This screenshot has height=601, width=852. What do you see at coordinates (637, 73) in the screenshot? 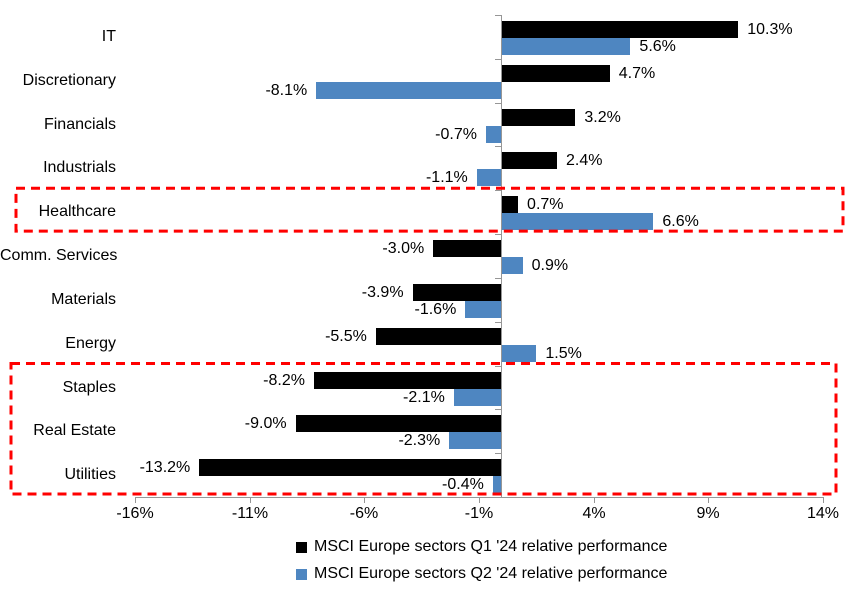
I see `value-label: 4.7%` at bounding box center [637, 73].